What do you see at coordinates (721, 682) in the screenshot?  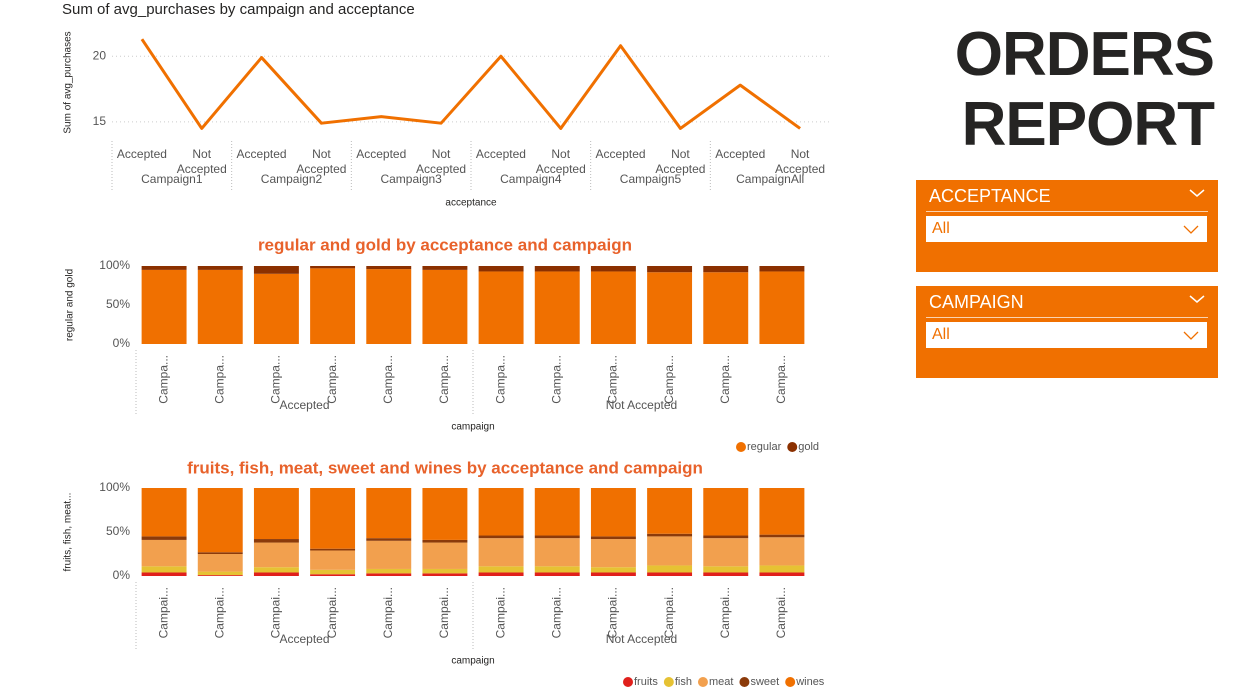 I see `legend-label: meat` at bounding box center [721, 682].